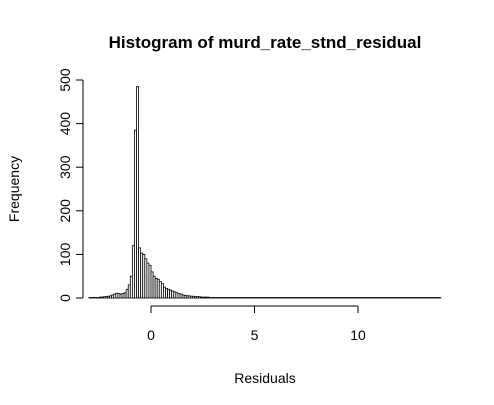 The height and width of the screenshot is (405, 494). I want to click on histogram-bar, so click(137, 192).